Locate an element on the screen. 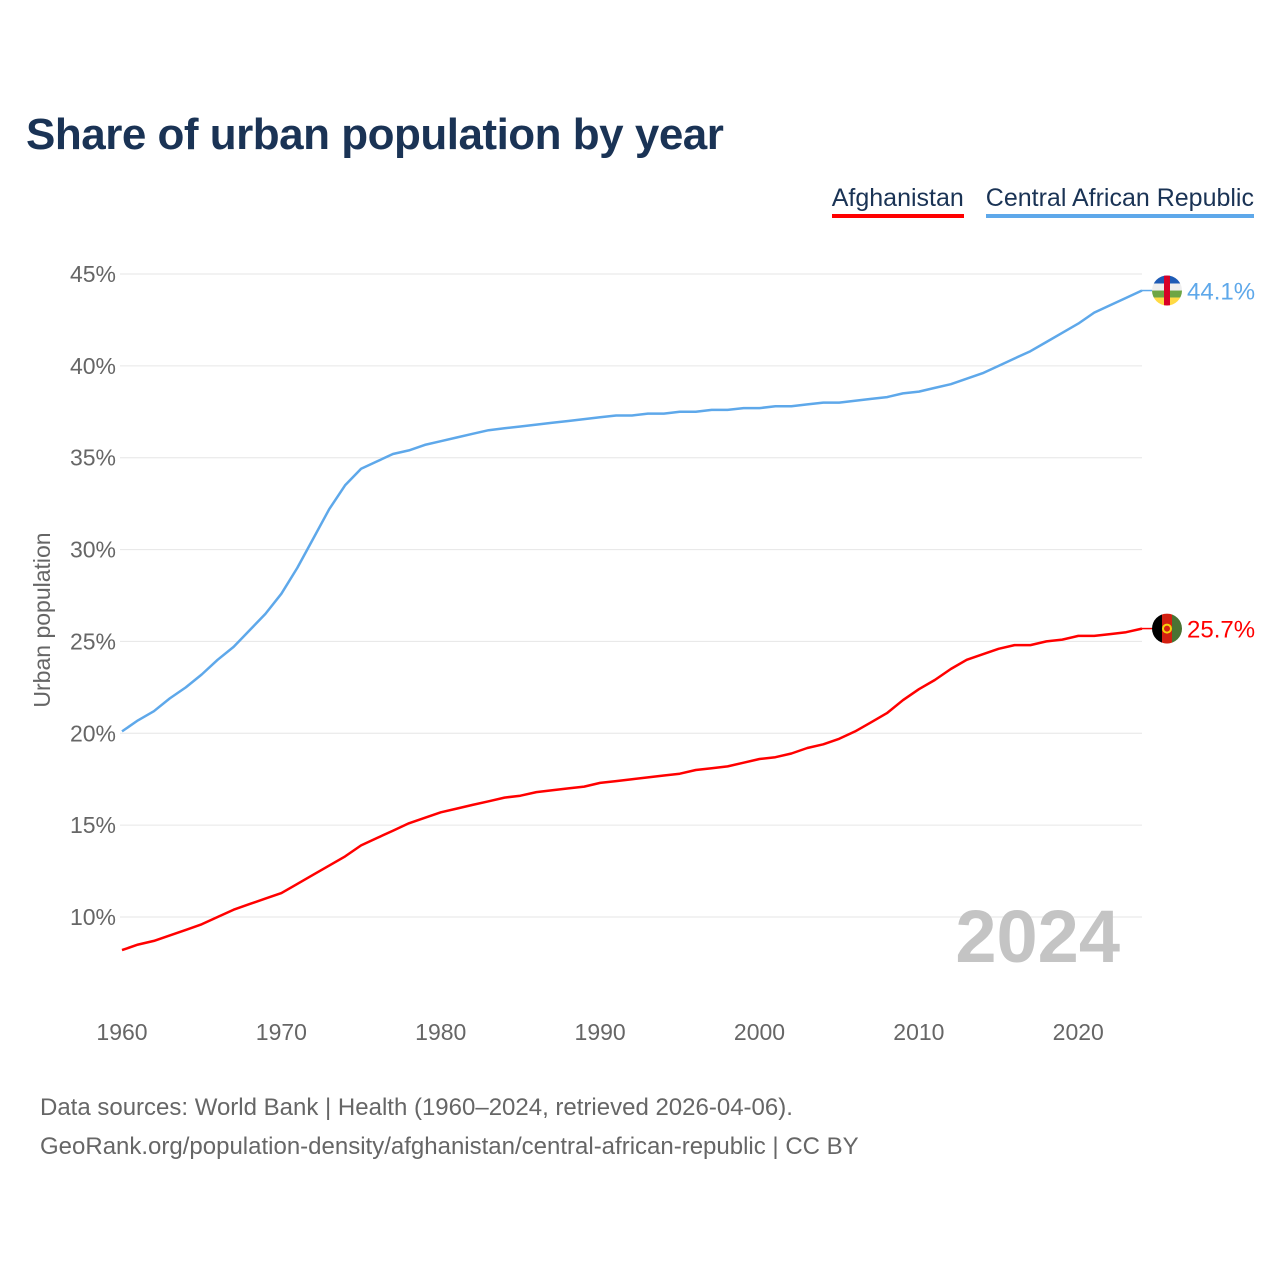  y-tick-label: 15% is located at coordinates (93, 825).